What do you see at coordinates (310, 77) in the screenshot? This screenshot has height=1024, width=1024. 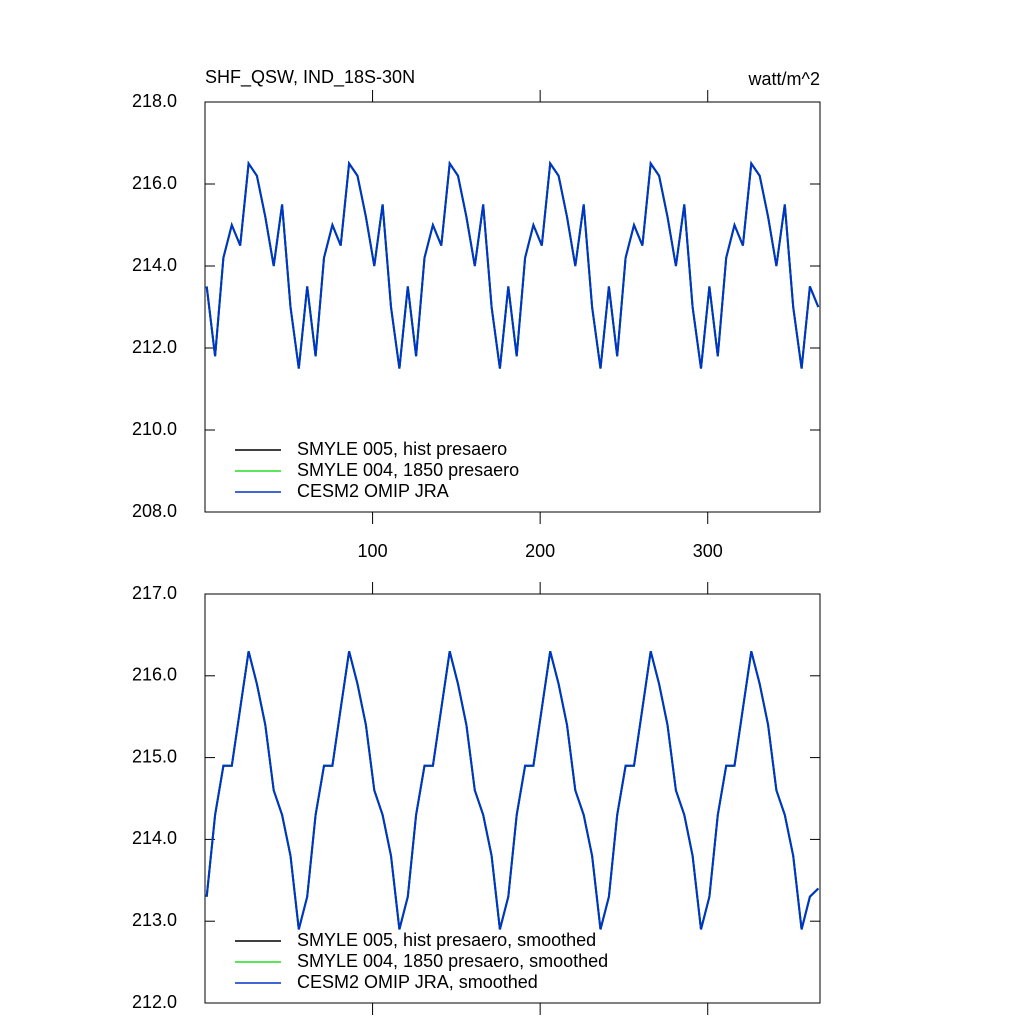 I see `chart-title: SHF_QSW, IND_18S-30N` at bounding box center [310, 77].